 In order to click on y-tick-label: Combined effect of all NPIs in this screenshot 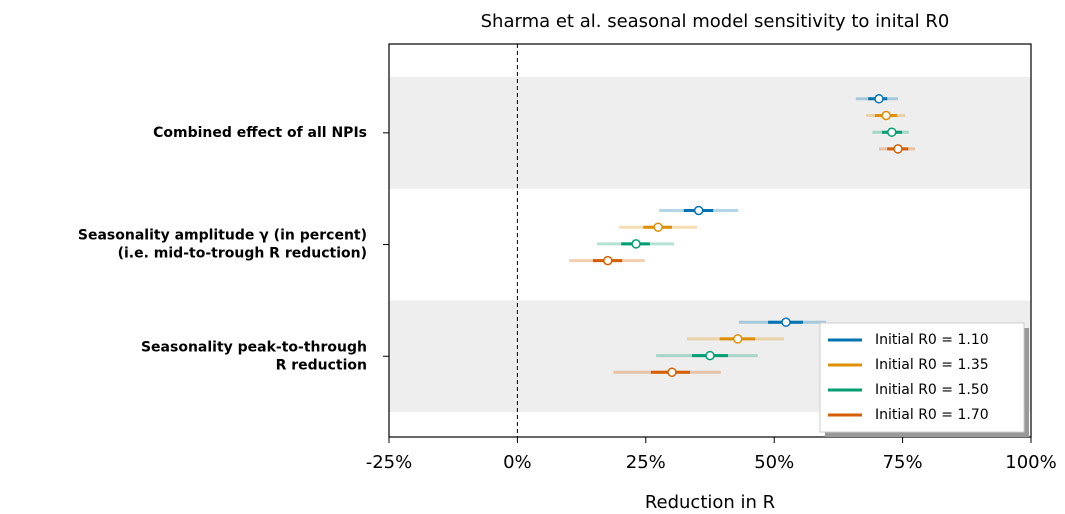, I will do `click(260, 133)`.